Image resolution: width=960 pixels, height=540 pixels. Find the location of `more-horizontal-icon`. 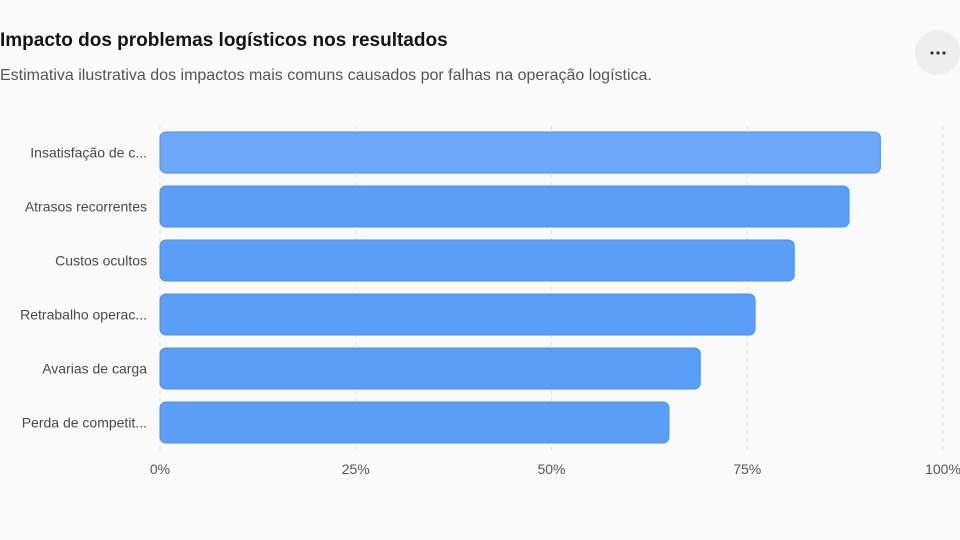

more-horizontal-icon is located at coordinates (937, 52).